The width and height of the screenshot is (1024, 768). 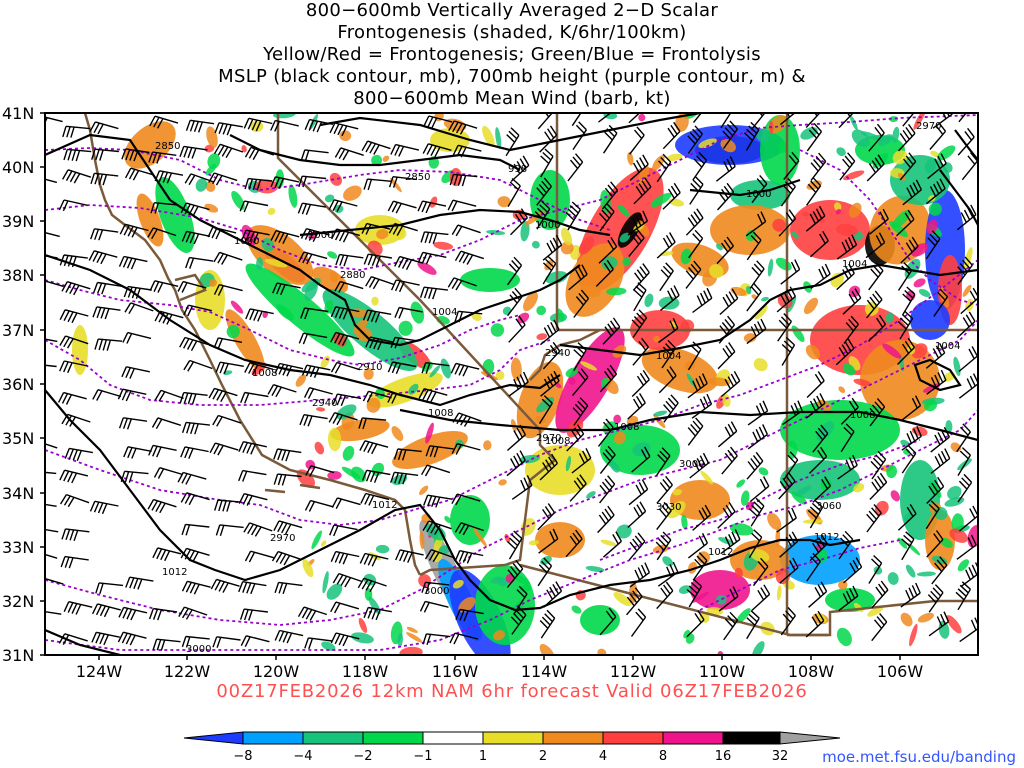 I want to click on source-url: moe.met.fsu.edu/banding, so click(x=919, y=757).